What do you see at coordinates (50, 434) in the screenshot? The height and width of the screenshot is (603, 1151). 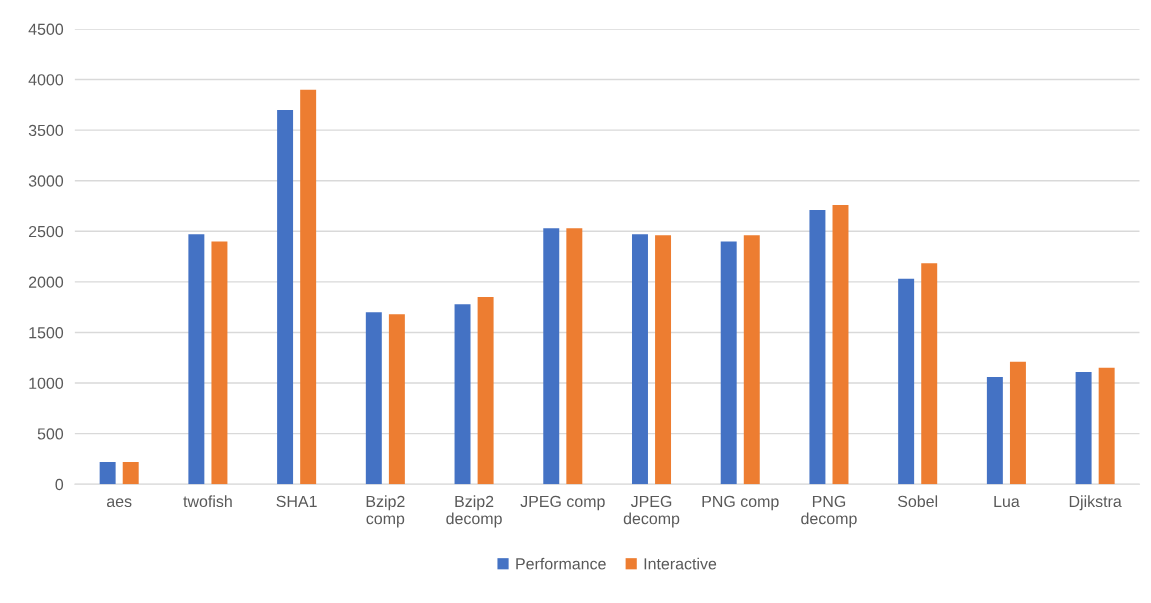 I see `y-tick-label: 500` at bounding box center [50, 434].